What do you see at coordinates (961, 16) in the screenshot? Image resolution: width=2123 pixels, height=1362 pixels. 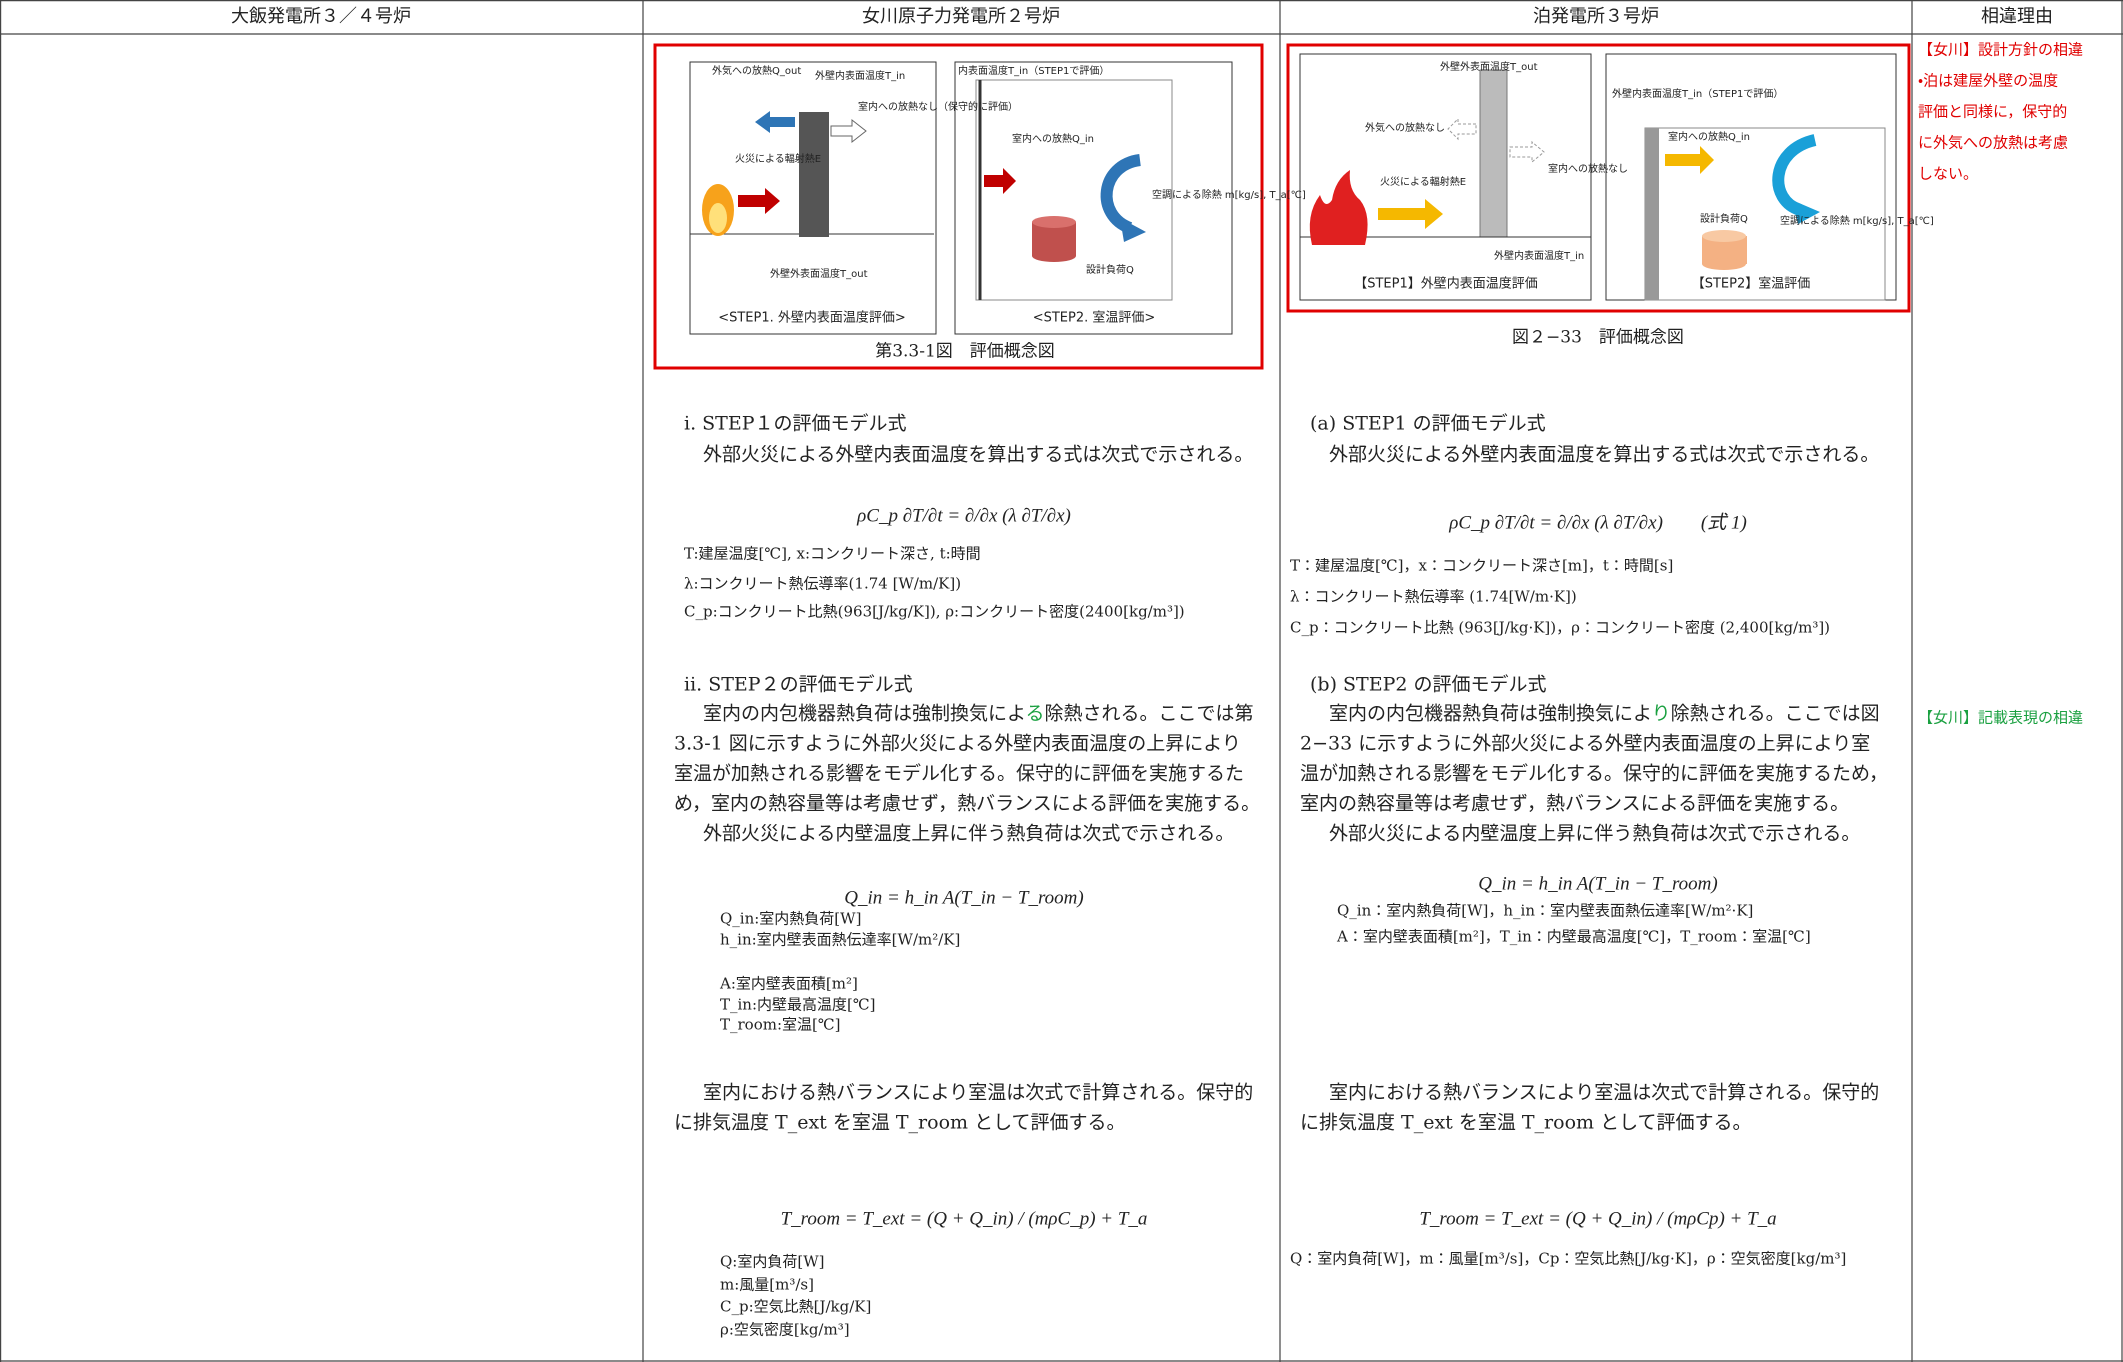 I see `column-header: 女川原子力発電所２号炉` at bounding box center [961, 16].